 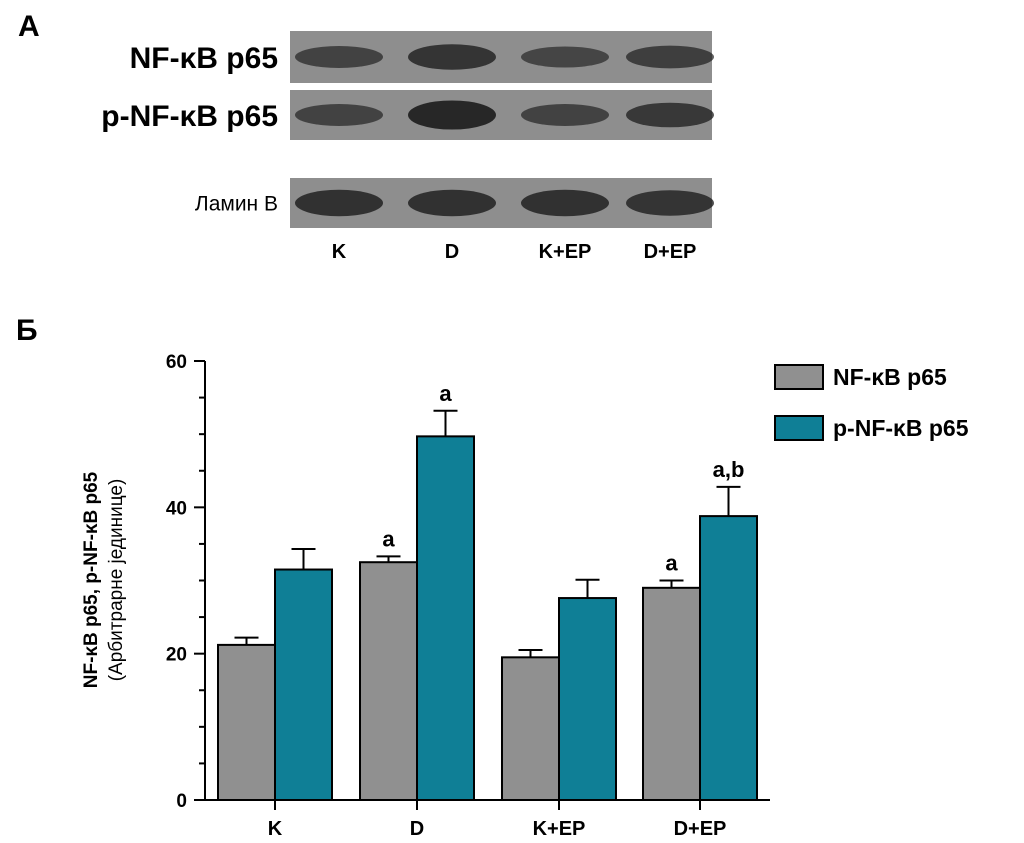 I want to click on lane-label: K+EP, so click(x=565, y=252).